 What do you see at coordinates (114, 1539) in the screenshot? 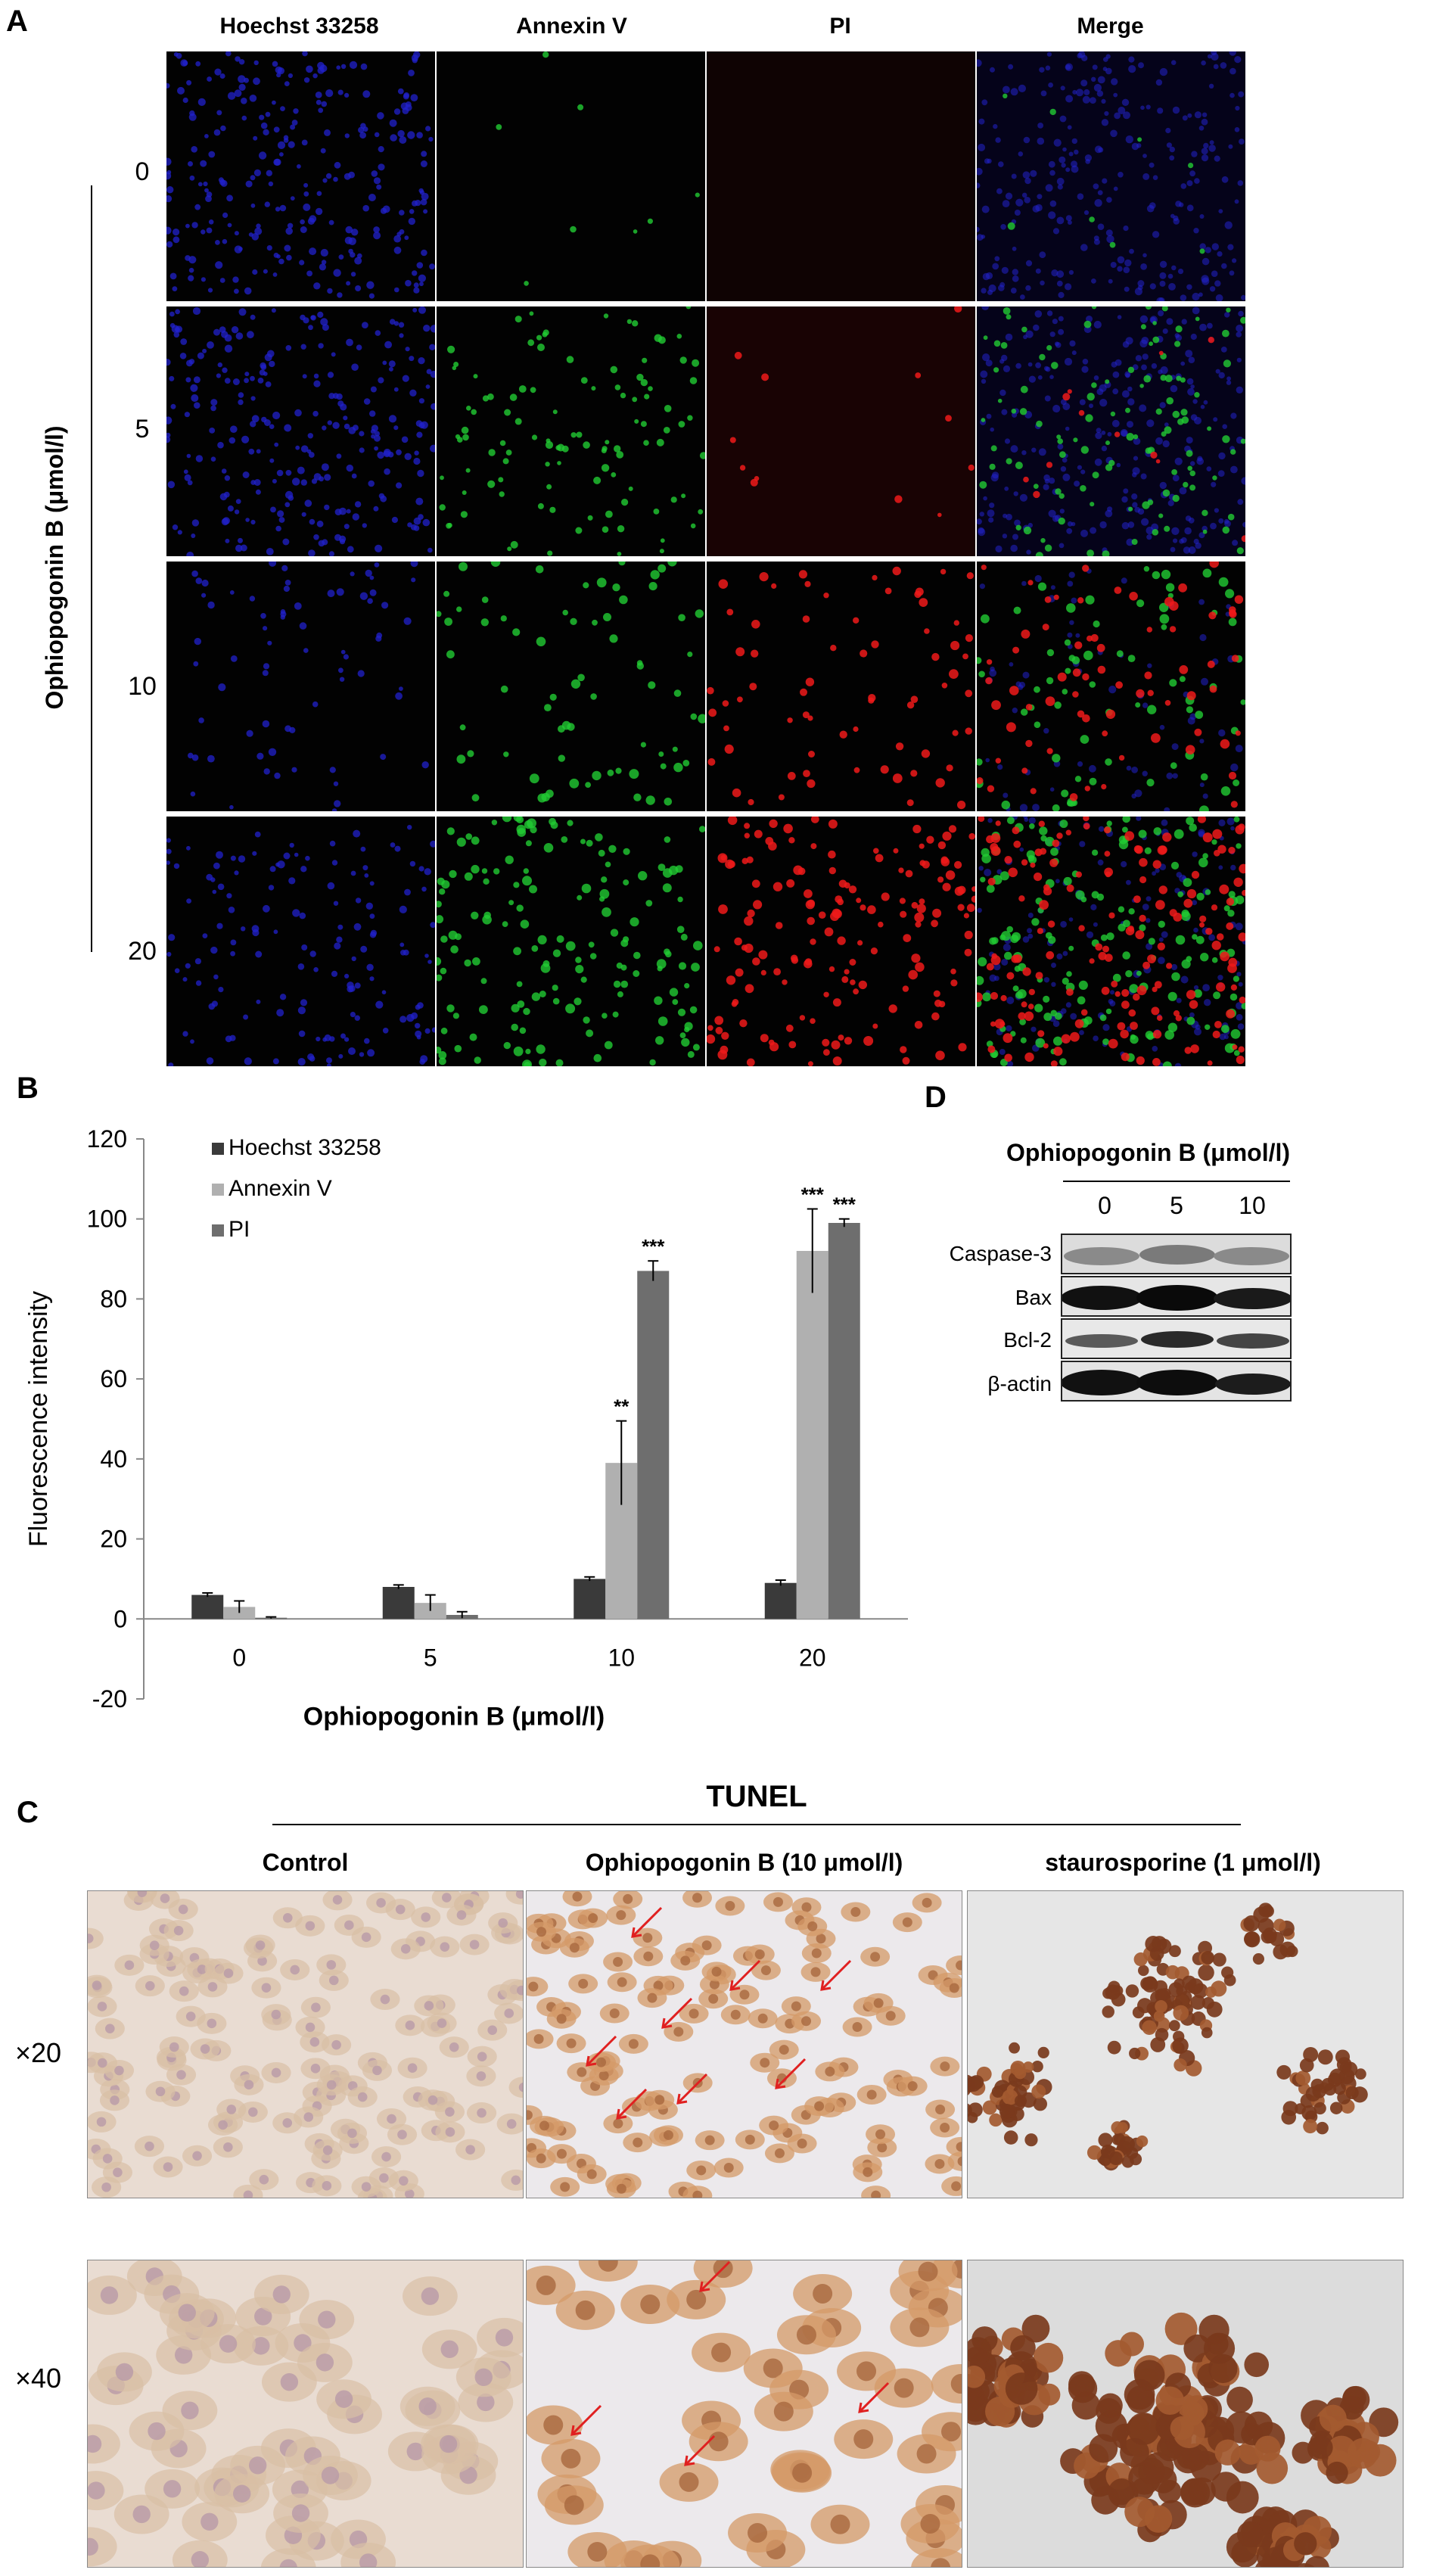
I see `y-tick-label: 20` at bounding box center [114, 1539].